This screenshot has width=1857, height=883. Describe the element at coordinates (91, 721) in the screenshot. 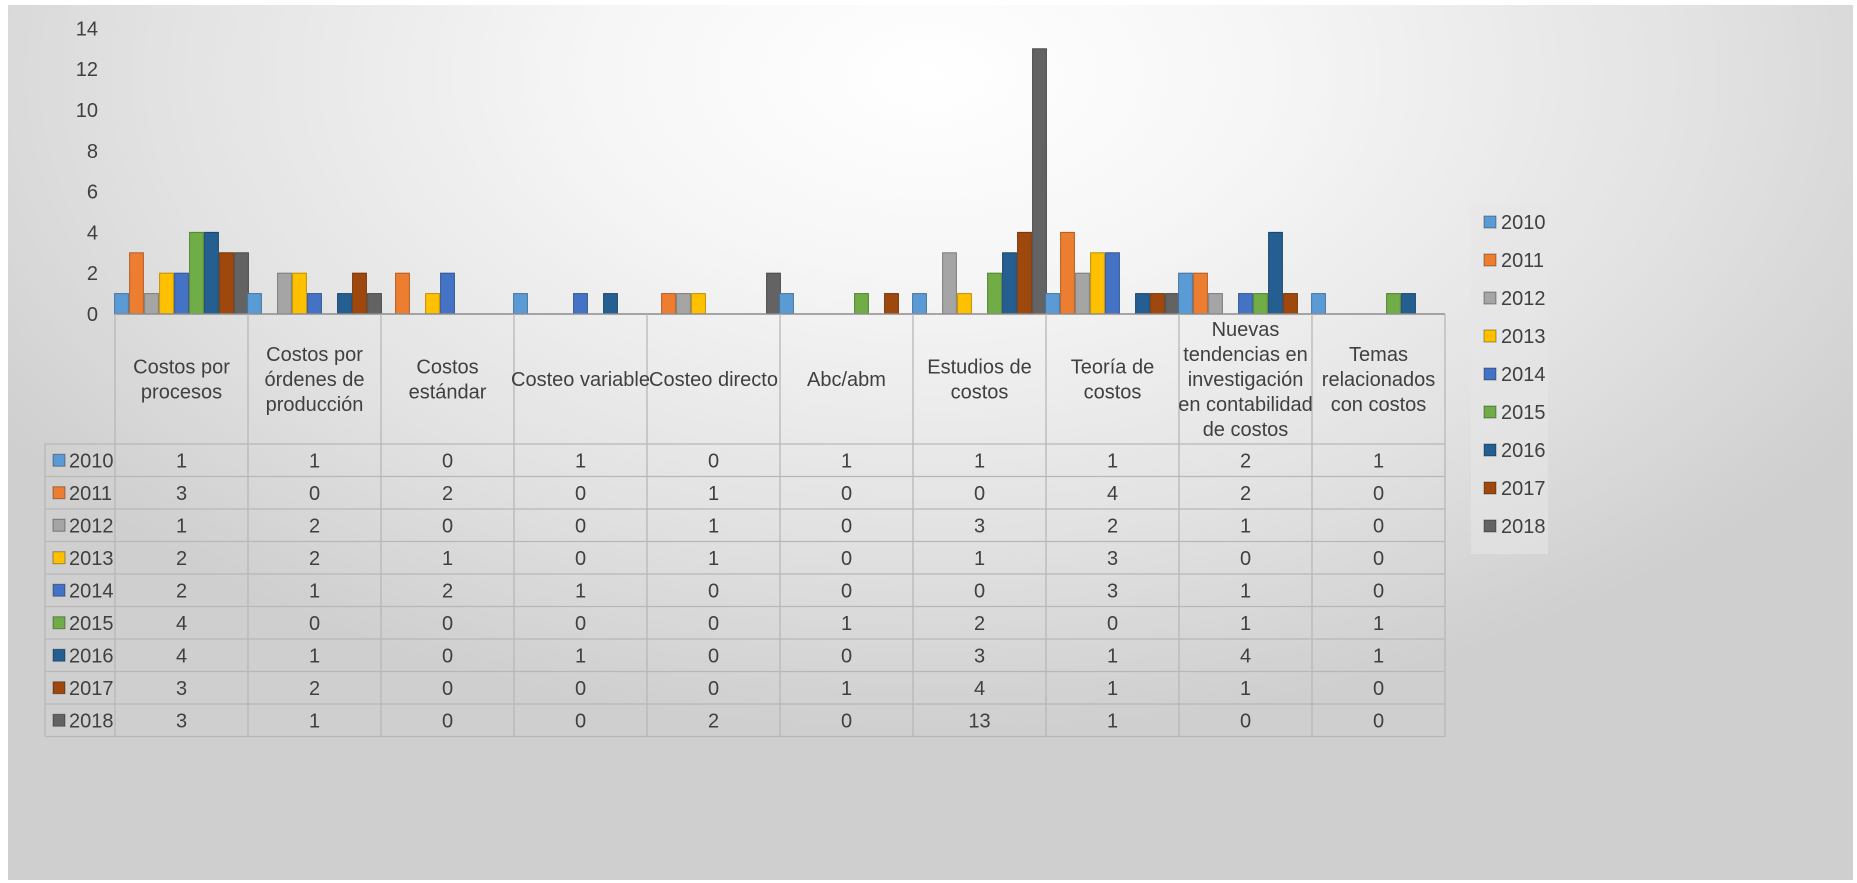

I see `table-row-label: 2018` at that location.